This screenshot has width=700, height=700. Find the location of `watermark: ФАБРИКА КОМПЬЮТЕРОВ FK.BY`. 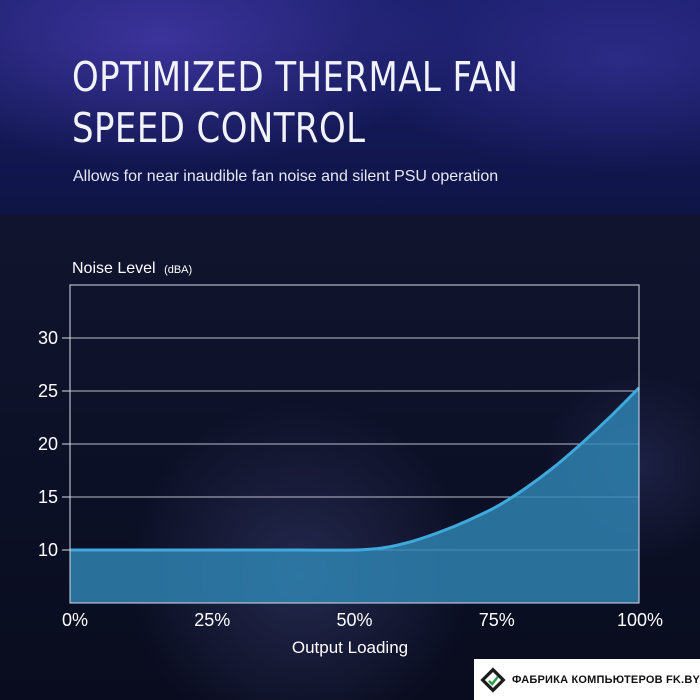

watermark: ФАБРИКА КОМПЬЮТЕРОВ FK.BY is located at coordinates (587, 679).